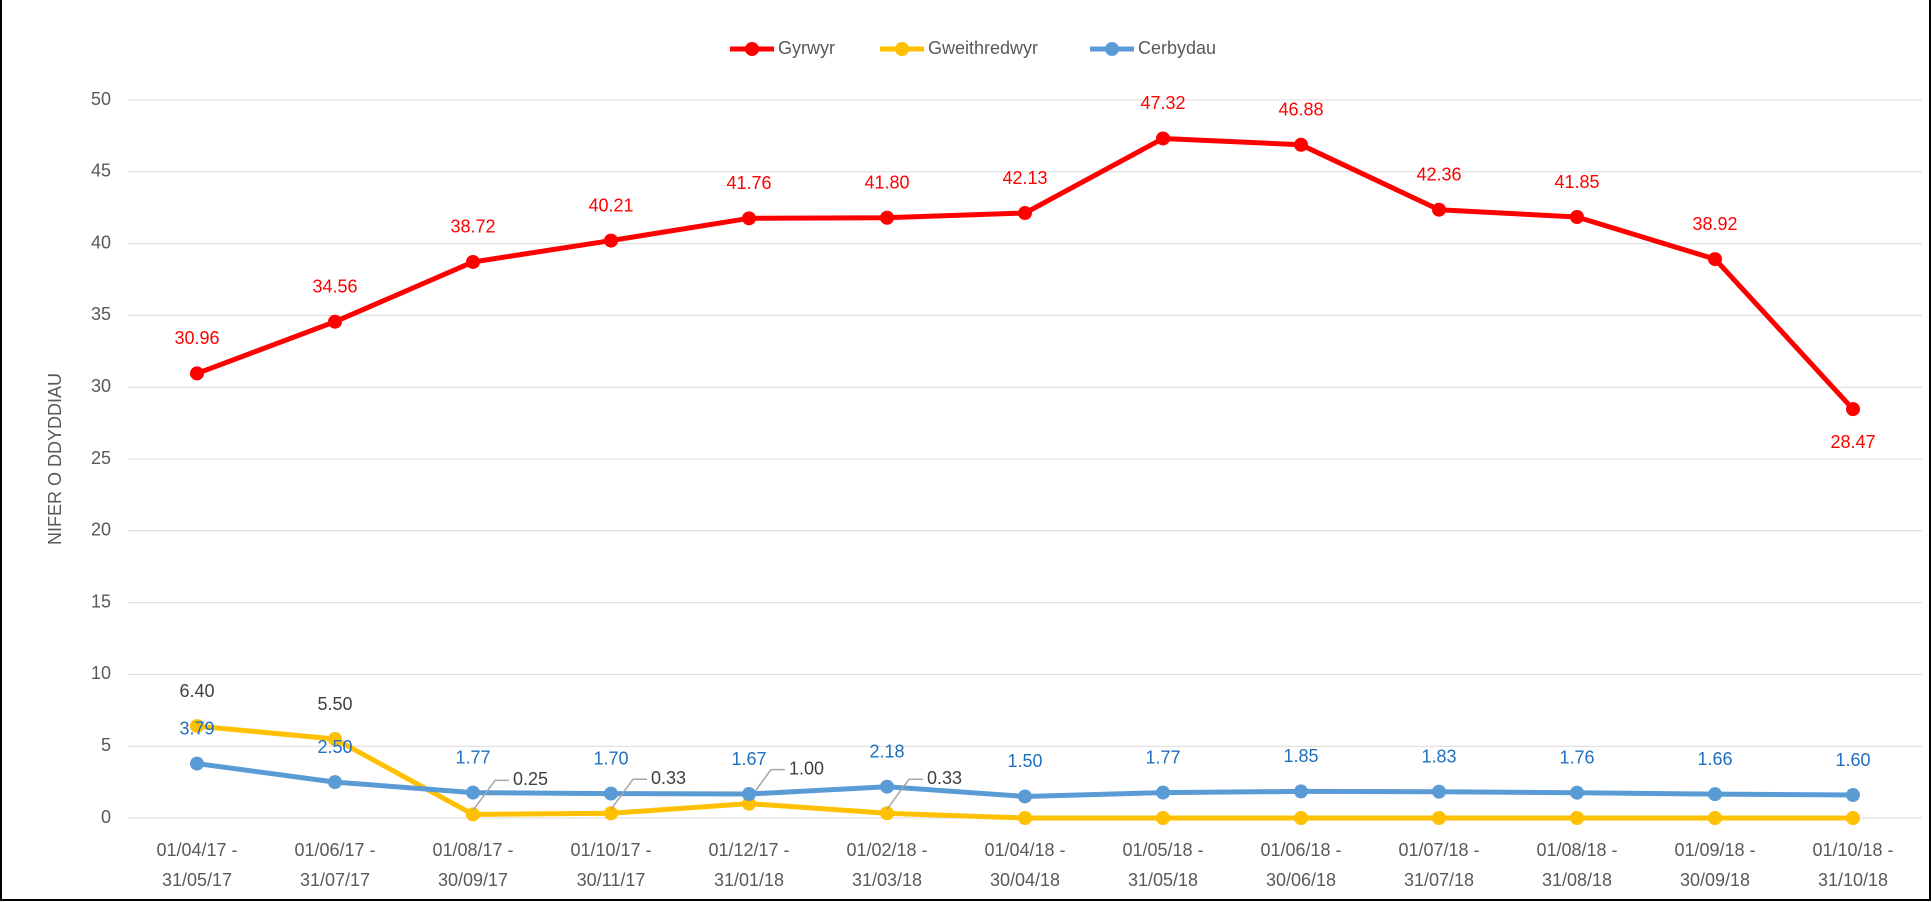 This screenshot has width=1932, height=902. I want to click on data-label: 5.50, so click(334, 704).